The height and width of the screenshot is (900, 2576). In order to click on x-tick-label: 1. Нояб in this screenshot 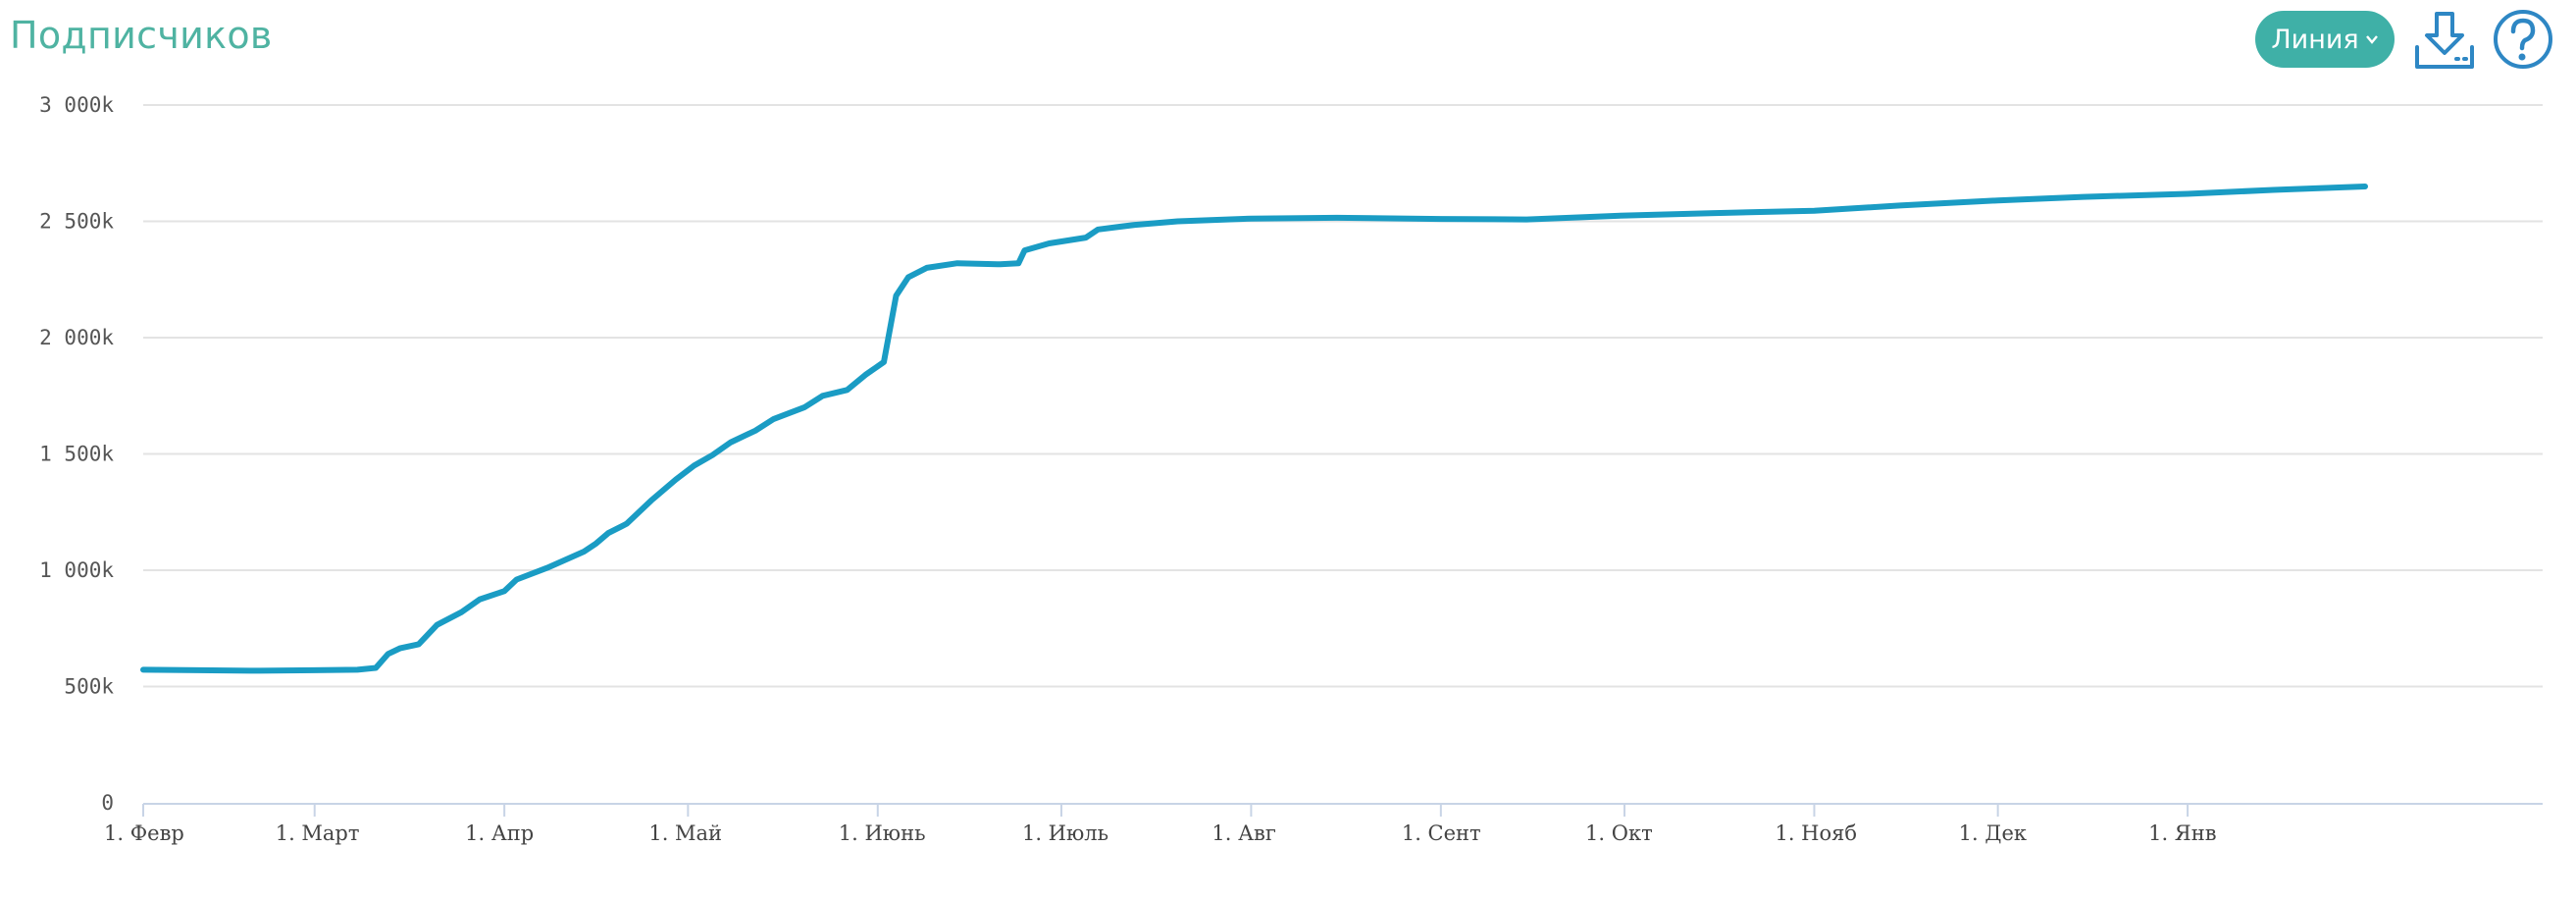, I will do `click(1816, 833)`.